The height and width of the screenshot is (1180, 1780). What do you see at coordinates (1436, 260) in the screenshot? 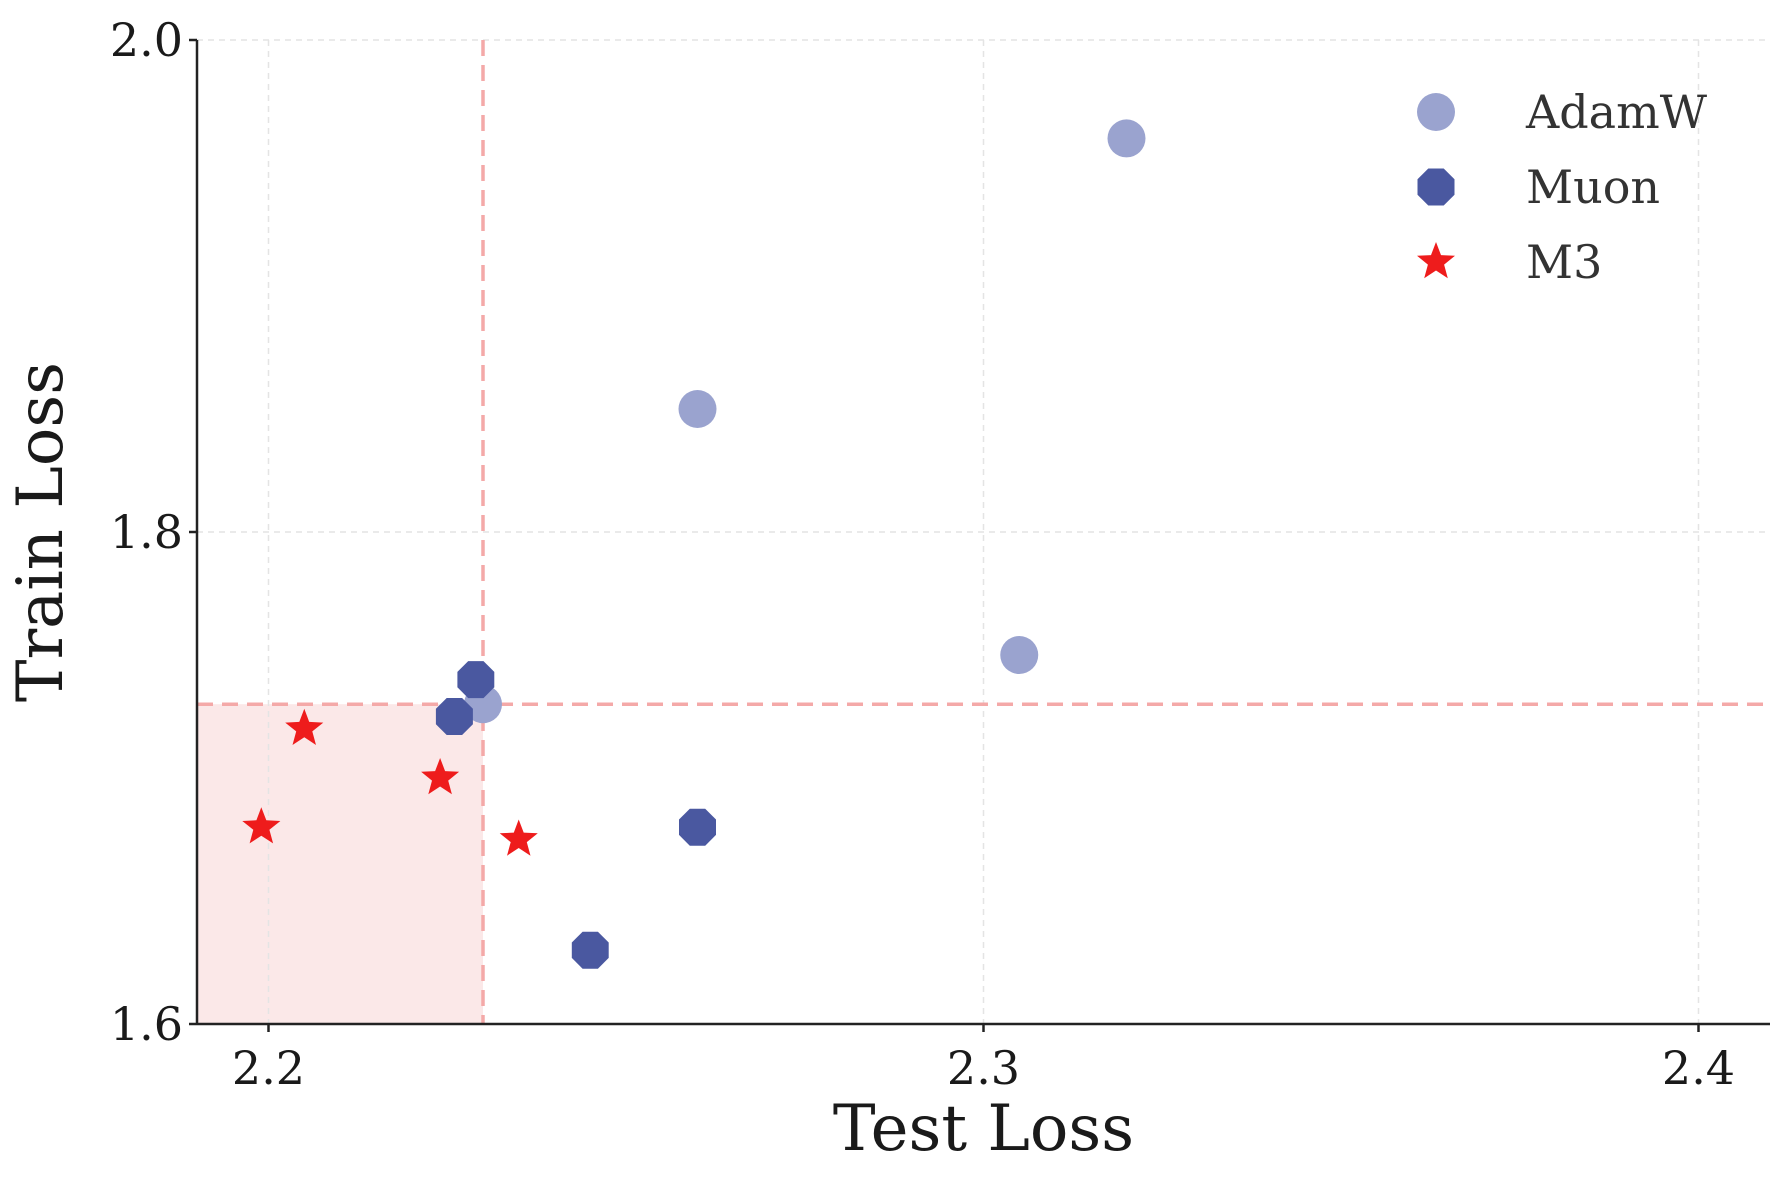
I see `legend-marker-m3` at bounding box center [1436, 260].